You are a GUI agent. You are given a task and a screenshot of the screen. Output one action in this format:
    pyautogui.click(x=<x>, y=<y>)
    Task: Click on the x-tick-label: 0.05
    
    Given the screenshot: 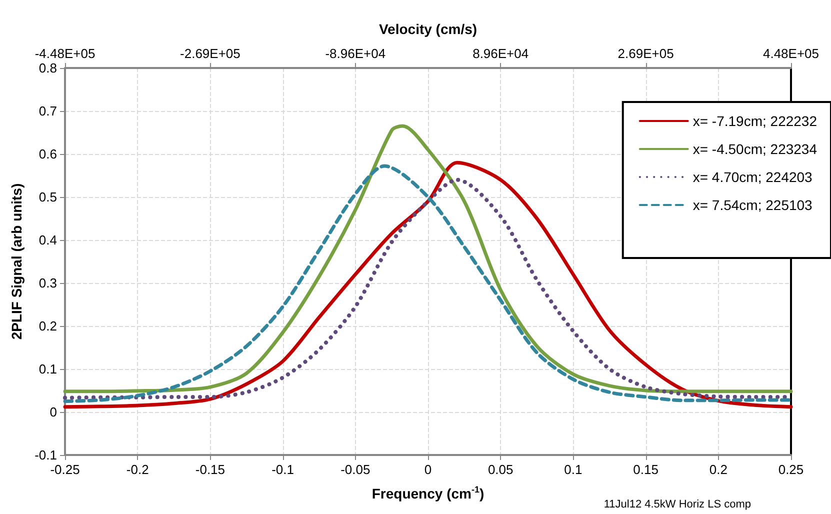 What is the action you would take?
    pyautogui.click(x=501, y=469)
    